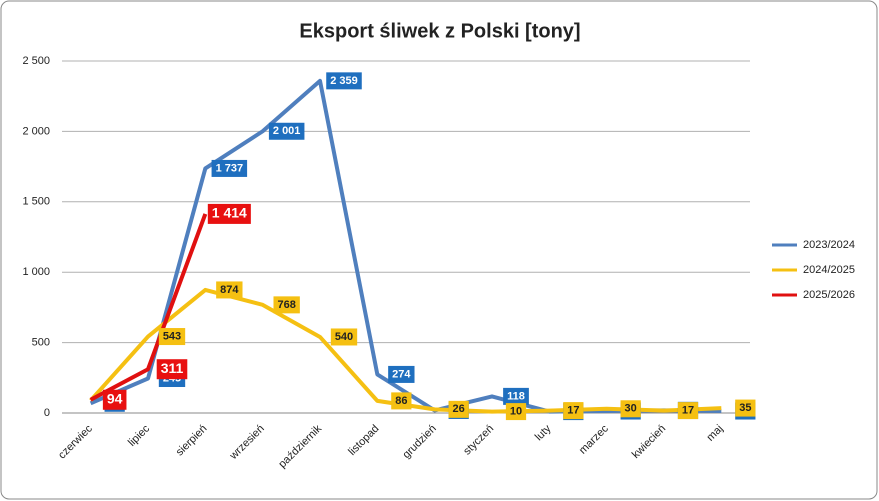 The width and height of the screenshot is (879, 501). I want to click on data-label-text: 30, so click(631, 409).